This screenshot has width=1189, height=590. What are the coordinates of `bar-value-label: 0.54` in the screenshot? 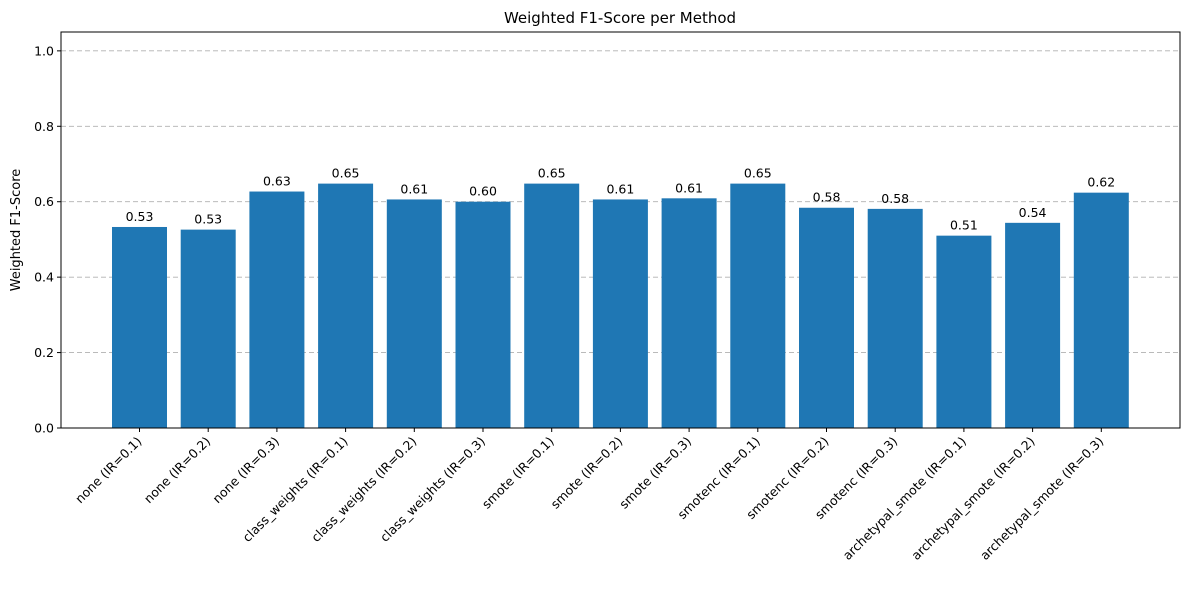 It's located at (1033, 212).